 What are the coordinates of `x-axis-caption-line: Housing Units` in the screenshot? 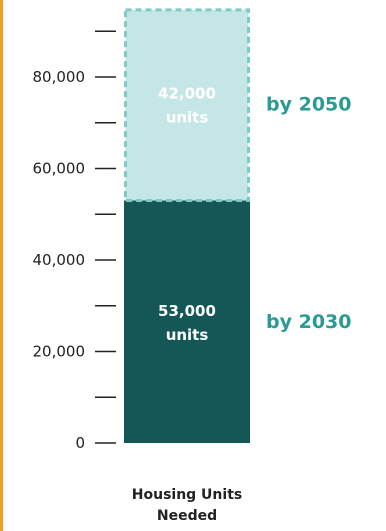 It's located at (187, 495).